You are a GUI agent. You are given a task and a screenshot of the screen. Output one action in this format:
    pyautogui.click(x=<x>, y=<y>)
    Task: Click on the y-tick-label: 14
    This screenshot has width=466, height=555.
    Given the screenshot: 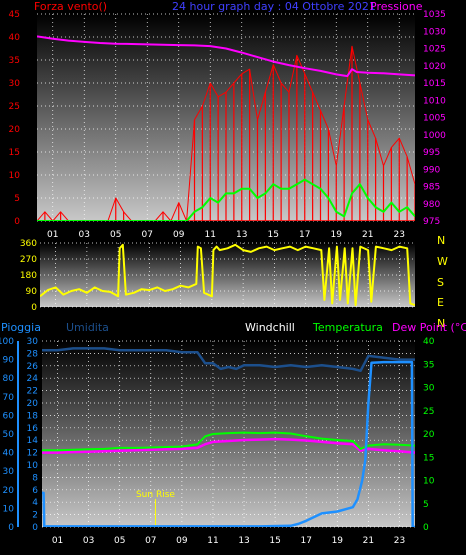 What is the action you would take?
    pyautogui.click(x=33, y=441)
    